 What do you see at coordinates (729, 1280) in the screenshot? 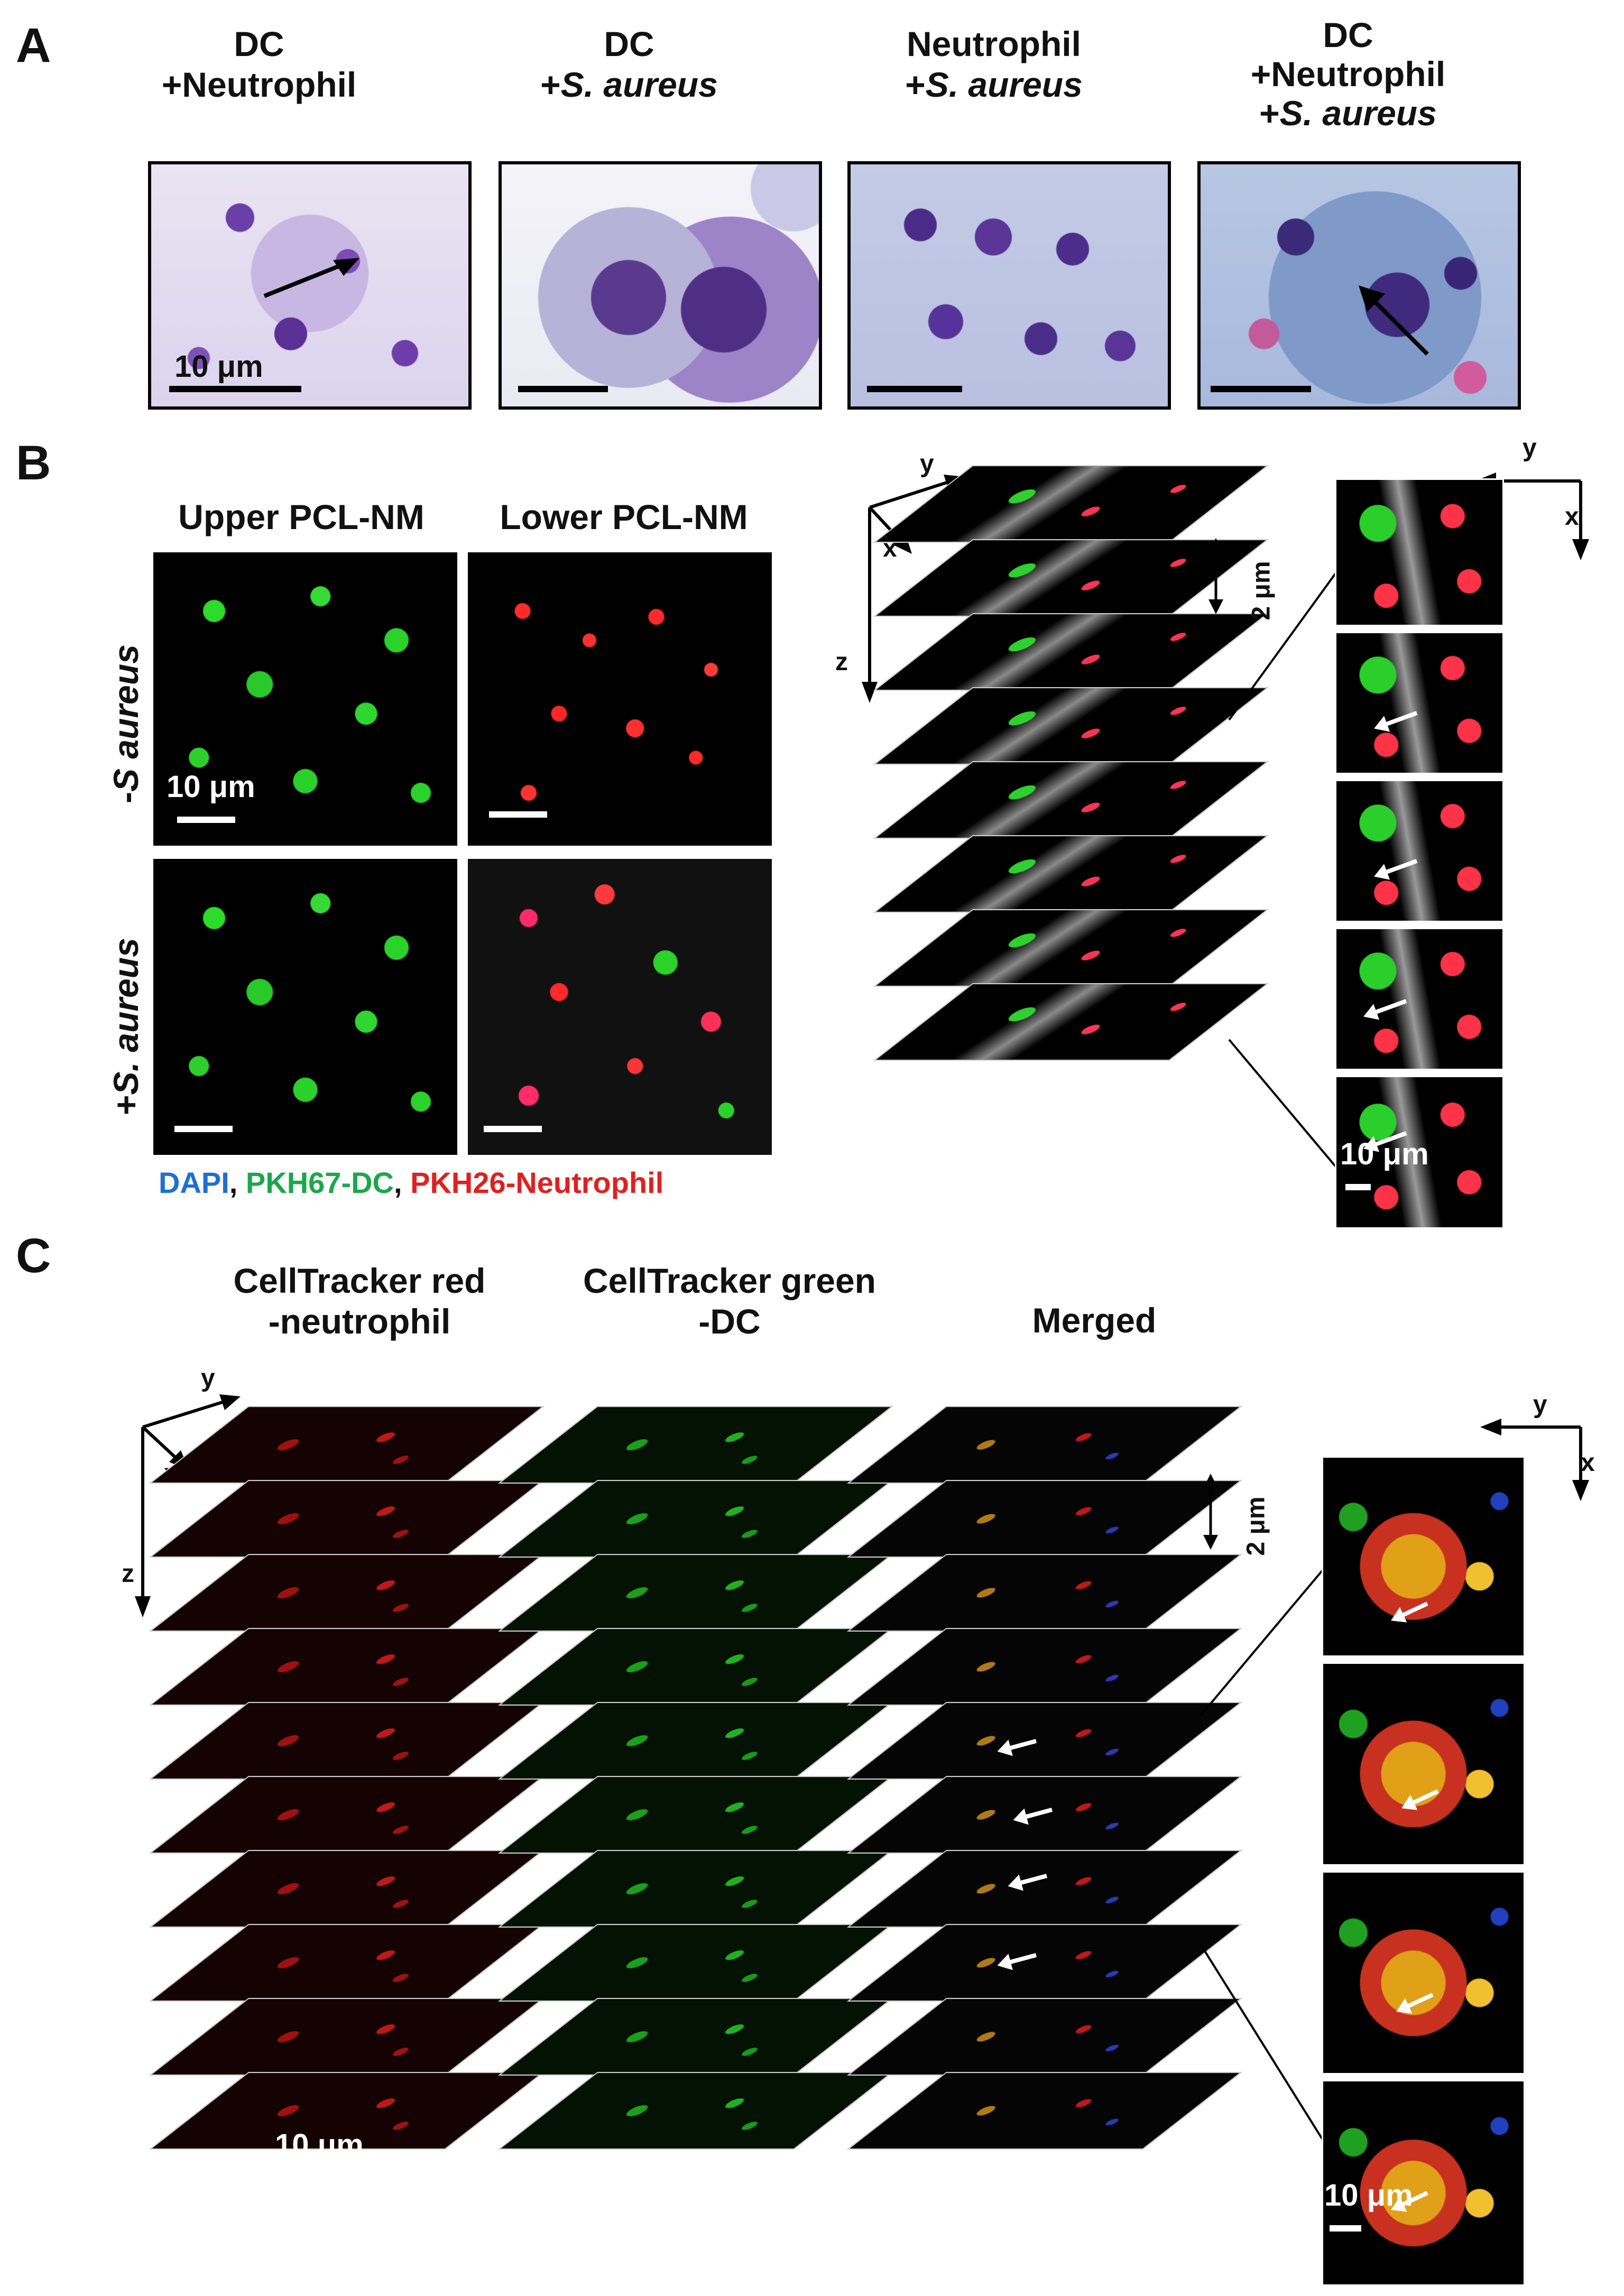
I see `col-green-line1: CellTracker green` at bounding box center [729, 1280].